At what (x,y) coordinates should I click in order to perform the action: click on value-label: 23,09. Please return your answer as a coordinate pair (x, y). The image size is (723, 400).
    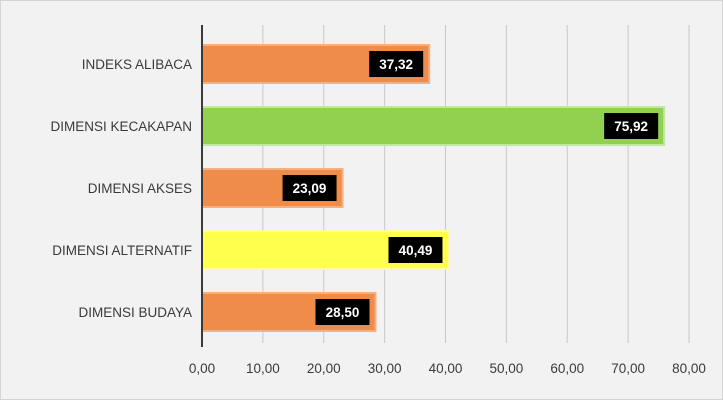
    Looking at the image, I should click on (310, 188).